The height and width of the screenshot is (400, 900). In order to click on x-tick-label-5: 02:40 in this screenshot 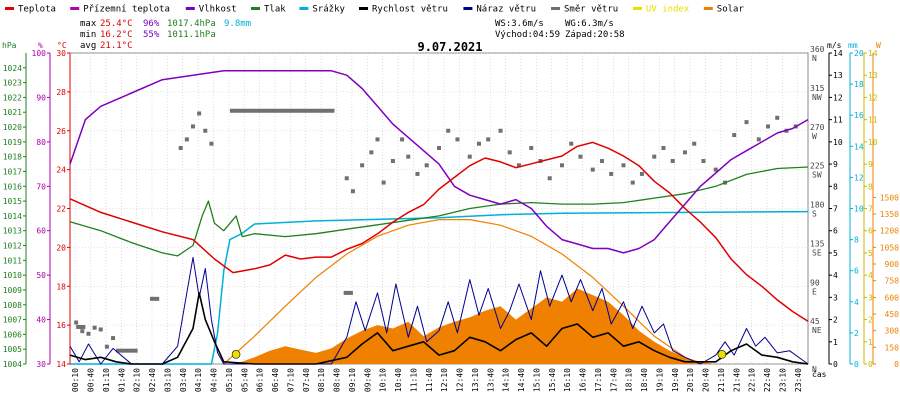, I will do `click(152, 380)`.